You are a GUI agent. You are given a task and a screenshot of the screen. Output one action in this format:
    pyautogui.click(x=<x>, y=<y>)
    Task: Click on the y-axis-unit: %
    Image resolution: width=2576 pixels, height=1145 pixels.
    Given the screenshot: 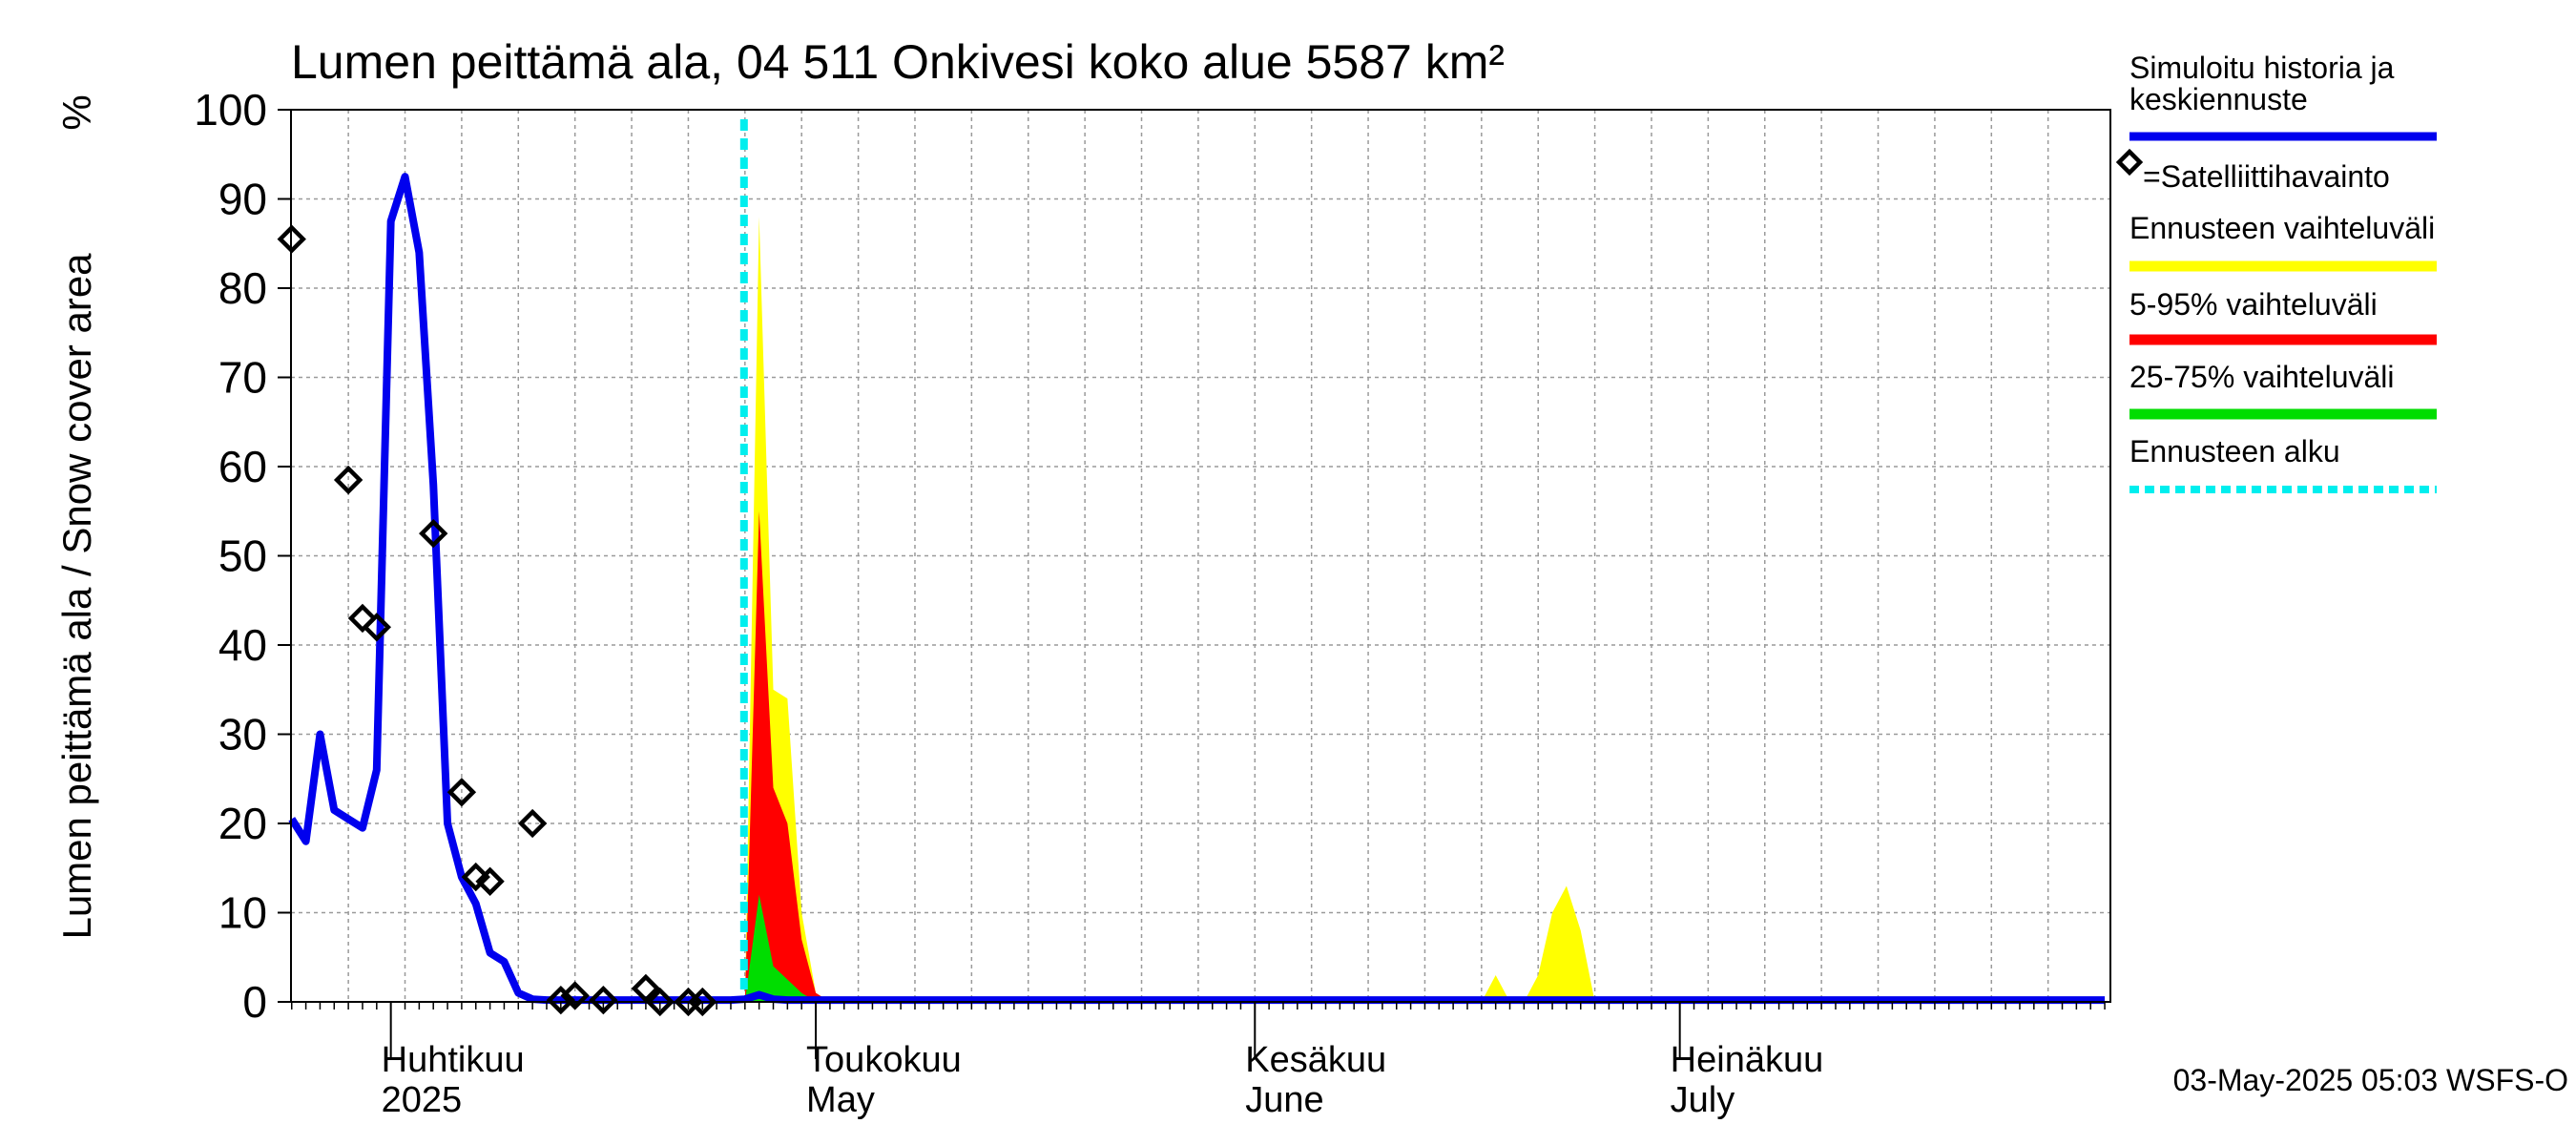 What is the action you would take?
    pyautogui.click(x=76, y=112)
    